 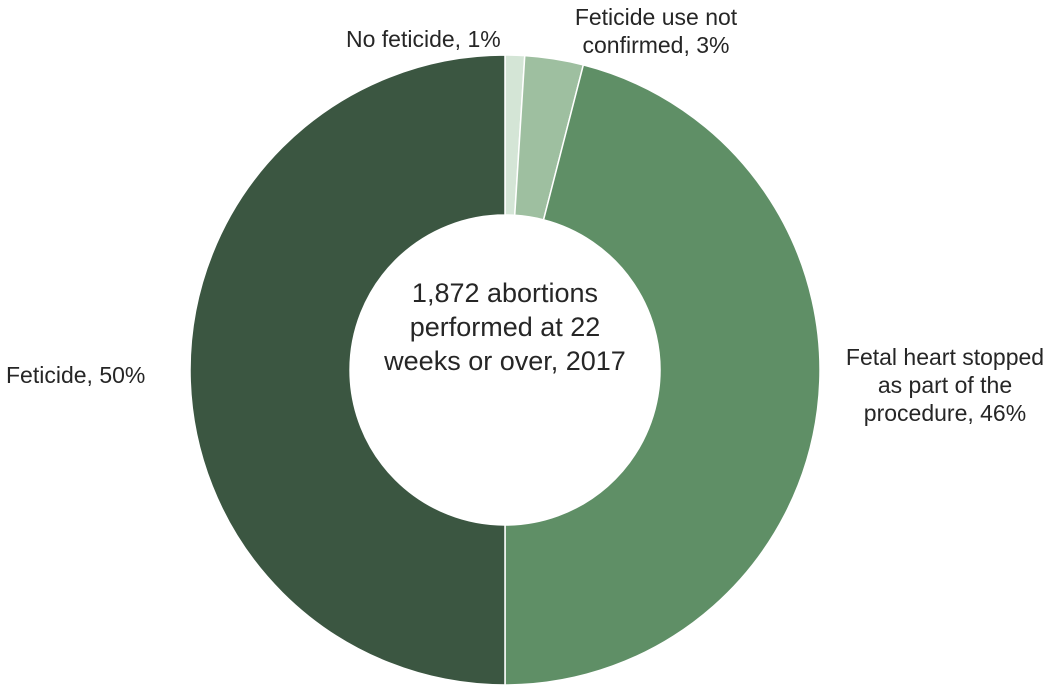 I want to click on data-label-feticide-use-not-confirmed: Feticide use not confirmed, 3%, so click(x=656, y=31).